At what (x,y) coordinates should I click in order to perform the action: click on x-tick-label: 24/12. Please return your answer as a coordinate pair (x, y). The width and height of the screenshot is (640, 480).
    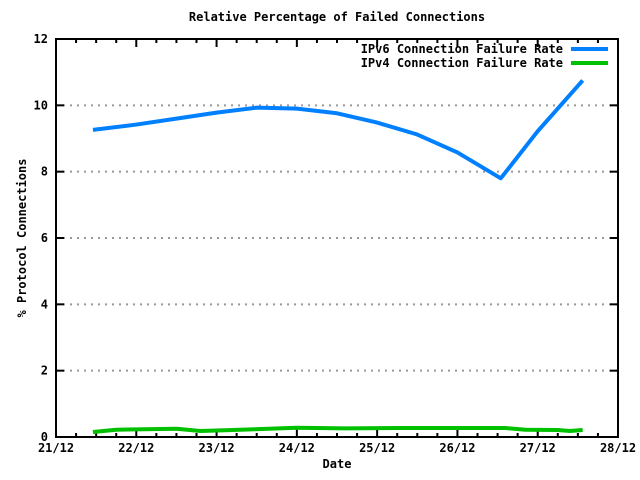
    Looking at the image, I should click on (297, 448).